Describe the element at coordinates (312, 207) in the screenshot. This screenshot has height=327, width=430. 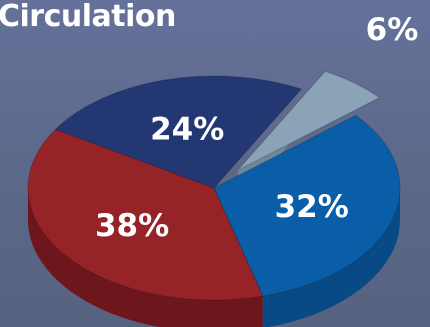
I see `slice-label-32pct: 32%` at that location.